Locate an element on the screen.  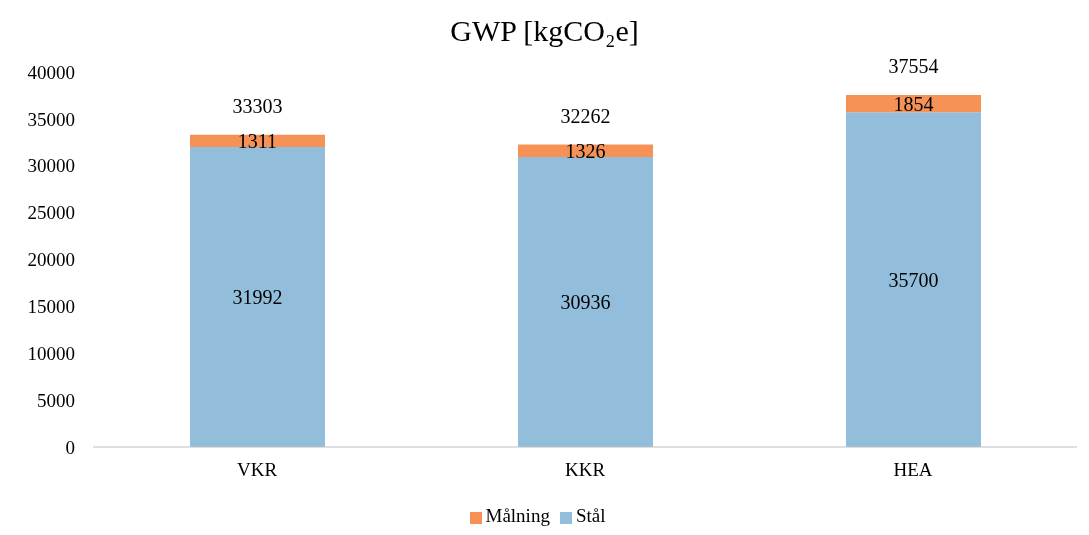
legend-label: Målning is located at coordinates (517, 515).